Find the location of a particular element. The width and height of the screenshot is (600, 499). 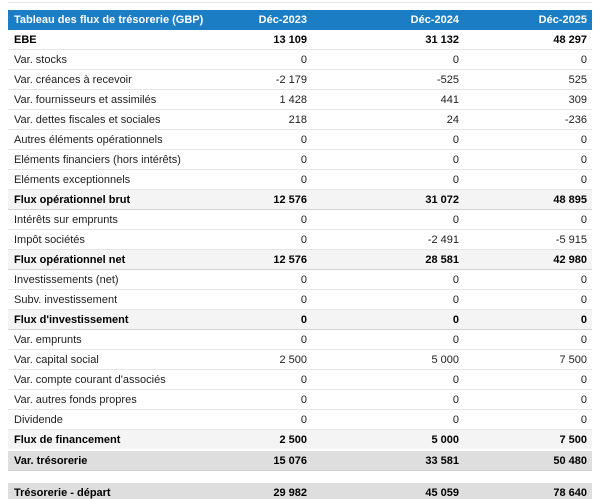

row-value: -2 491 is located at coordinates (388, 239).